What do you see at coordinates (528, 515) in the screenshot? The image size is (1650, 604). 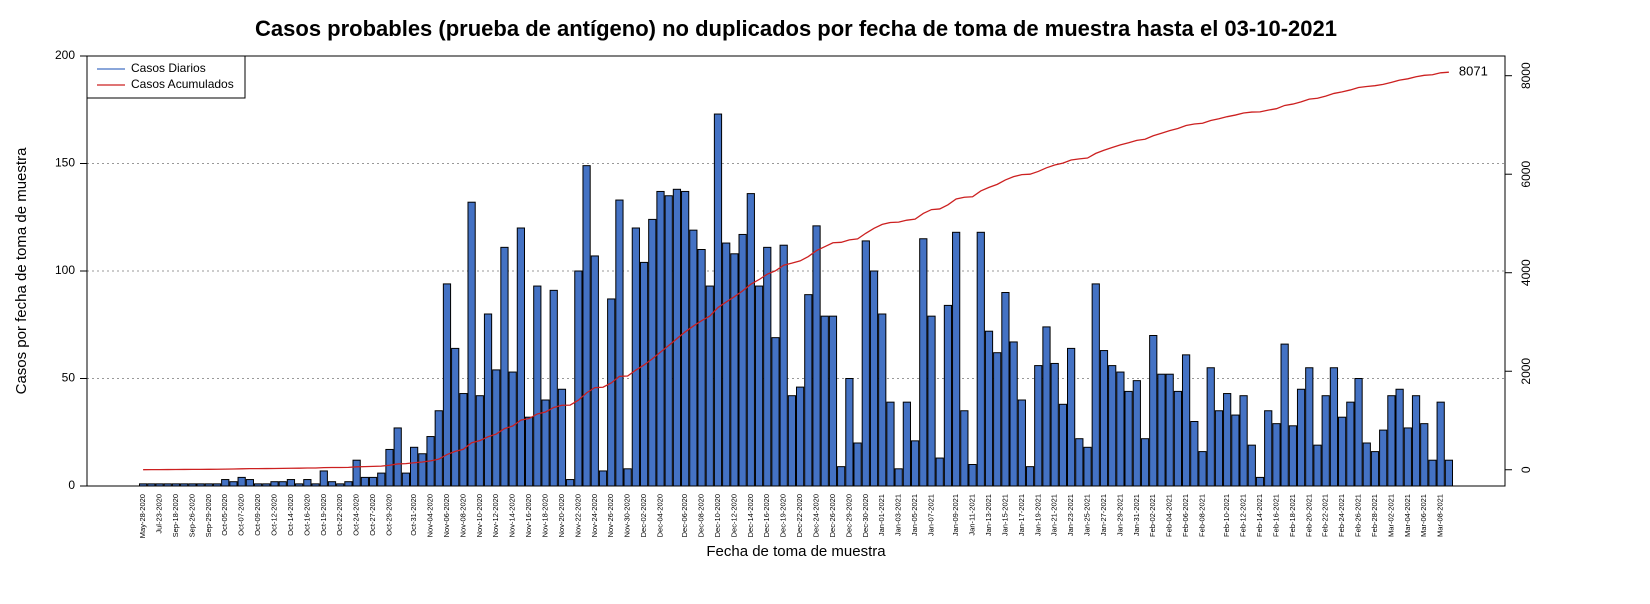 I see `x-tick-label: Nov-16-2020` at bounding box center [528, 515].